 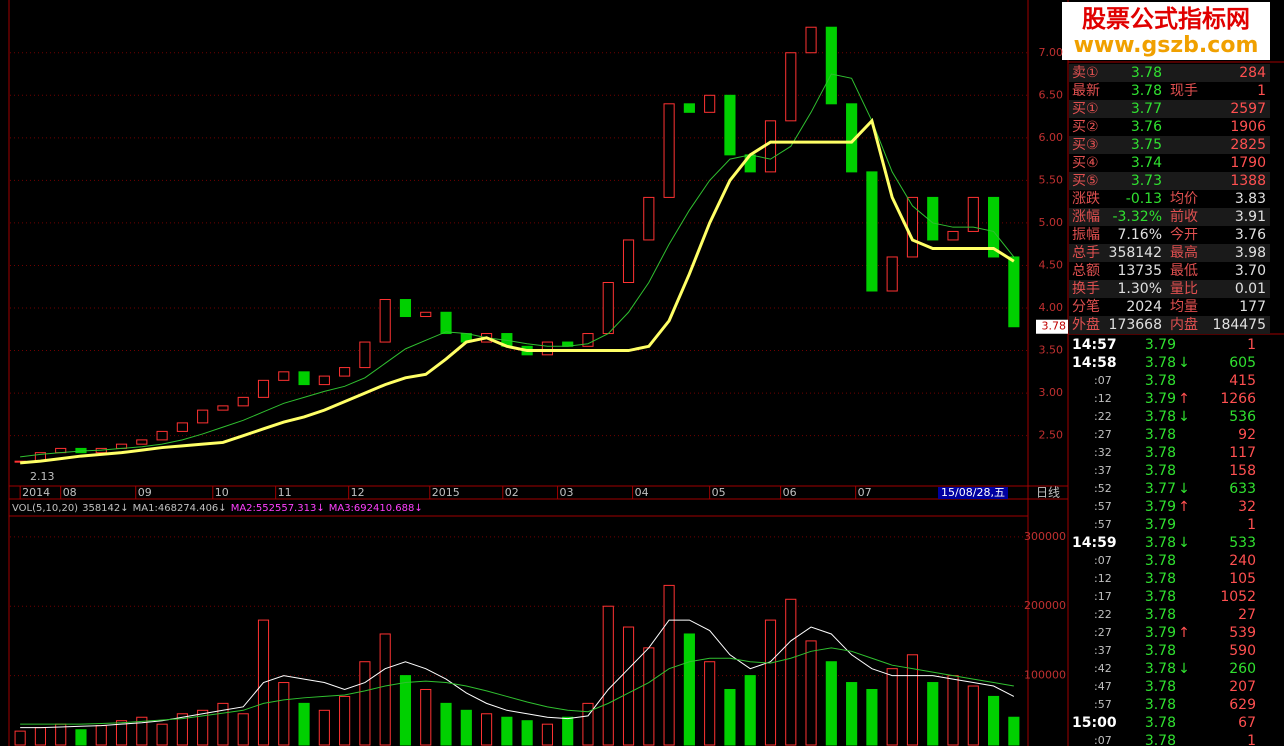 What do you see at coordinates (1184, 324) in the screenshot?
I see `quote-label: 内盘` at bounding box center [1184, 324].